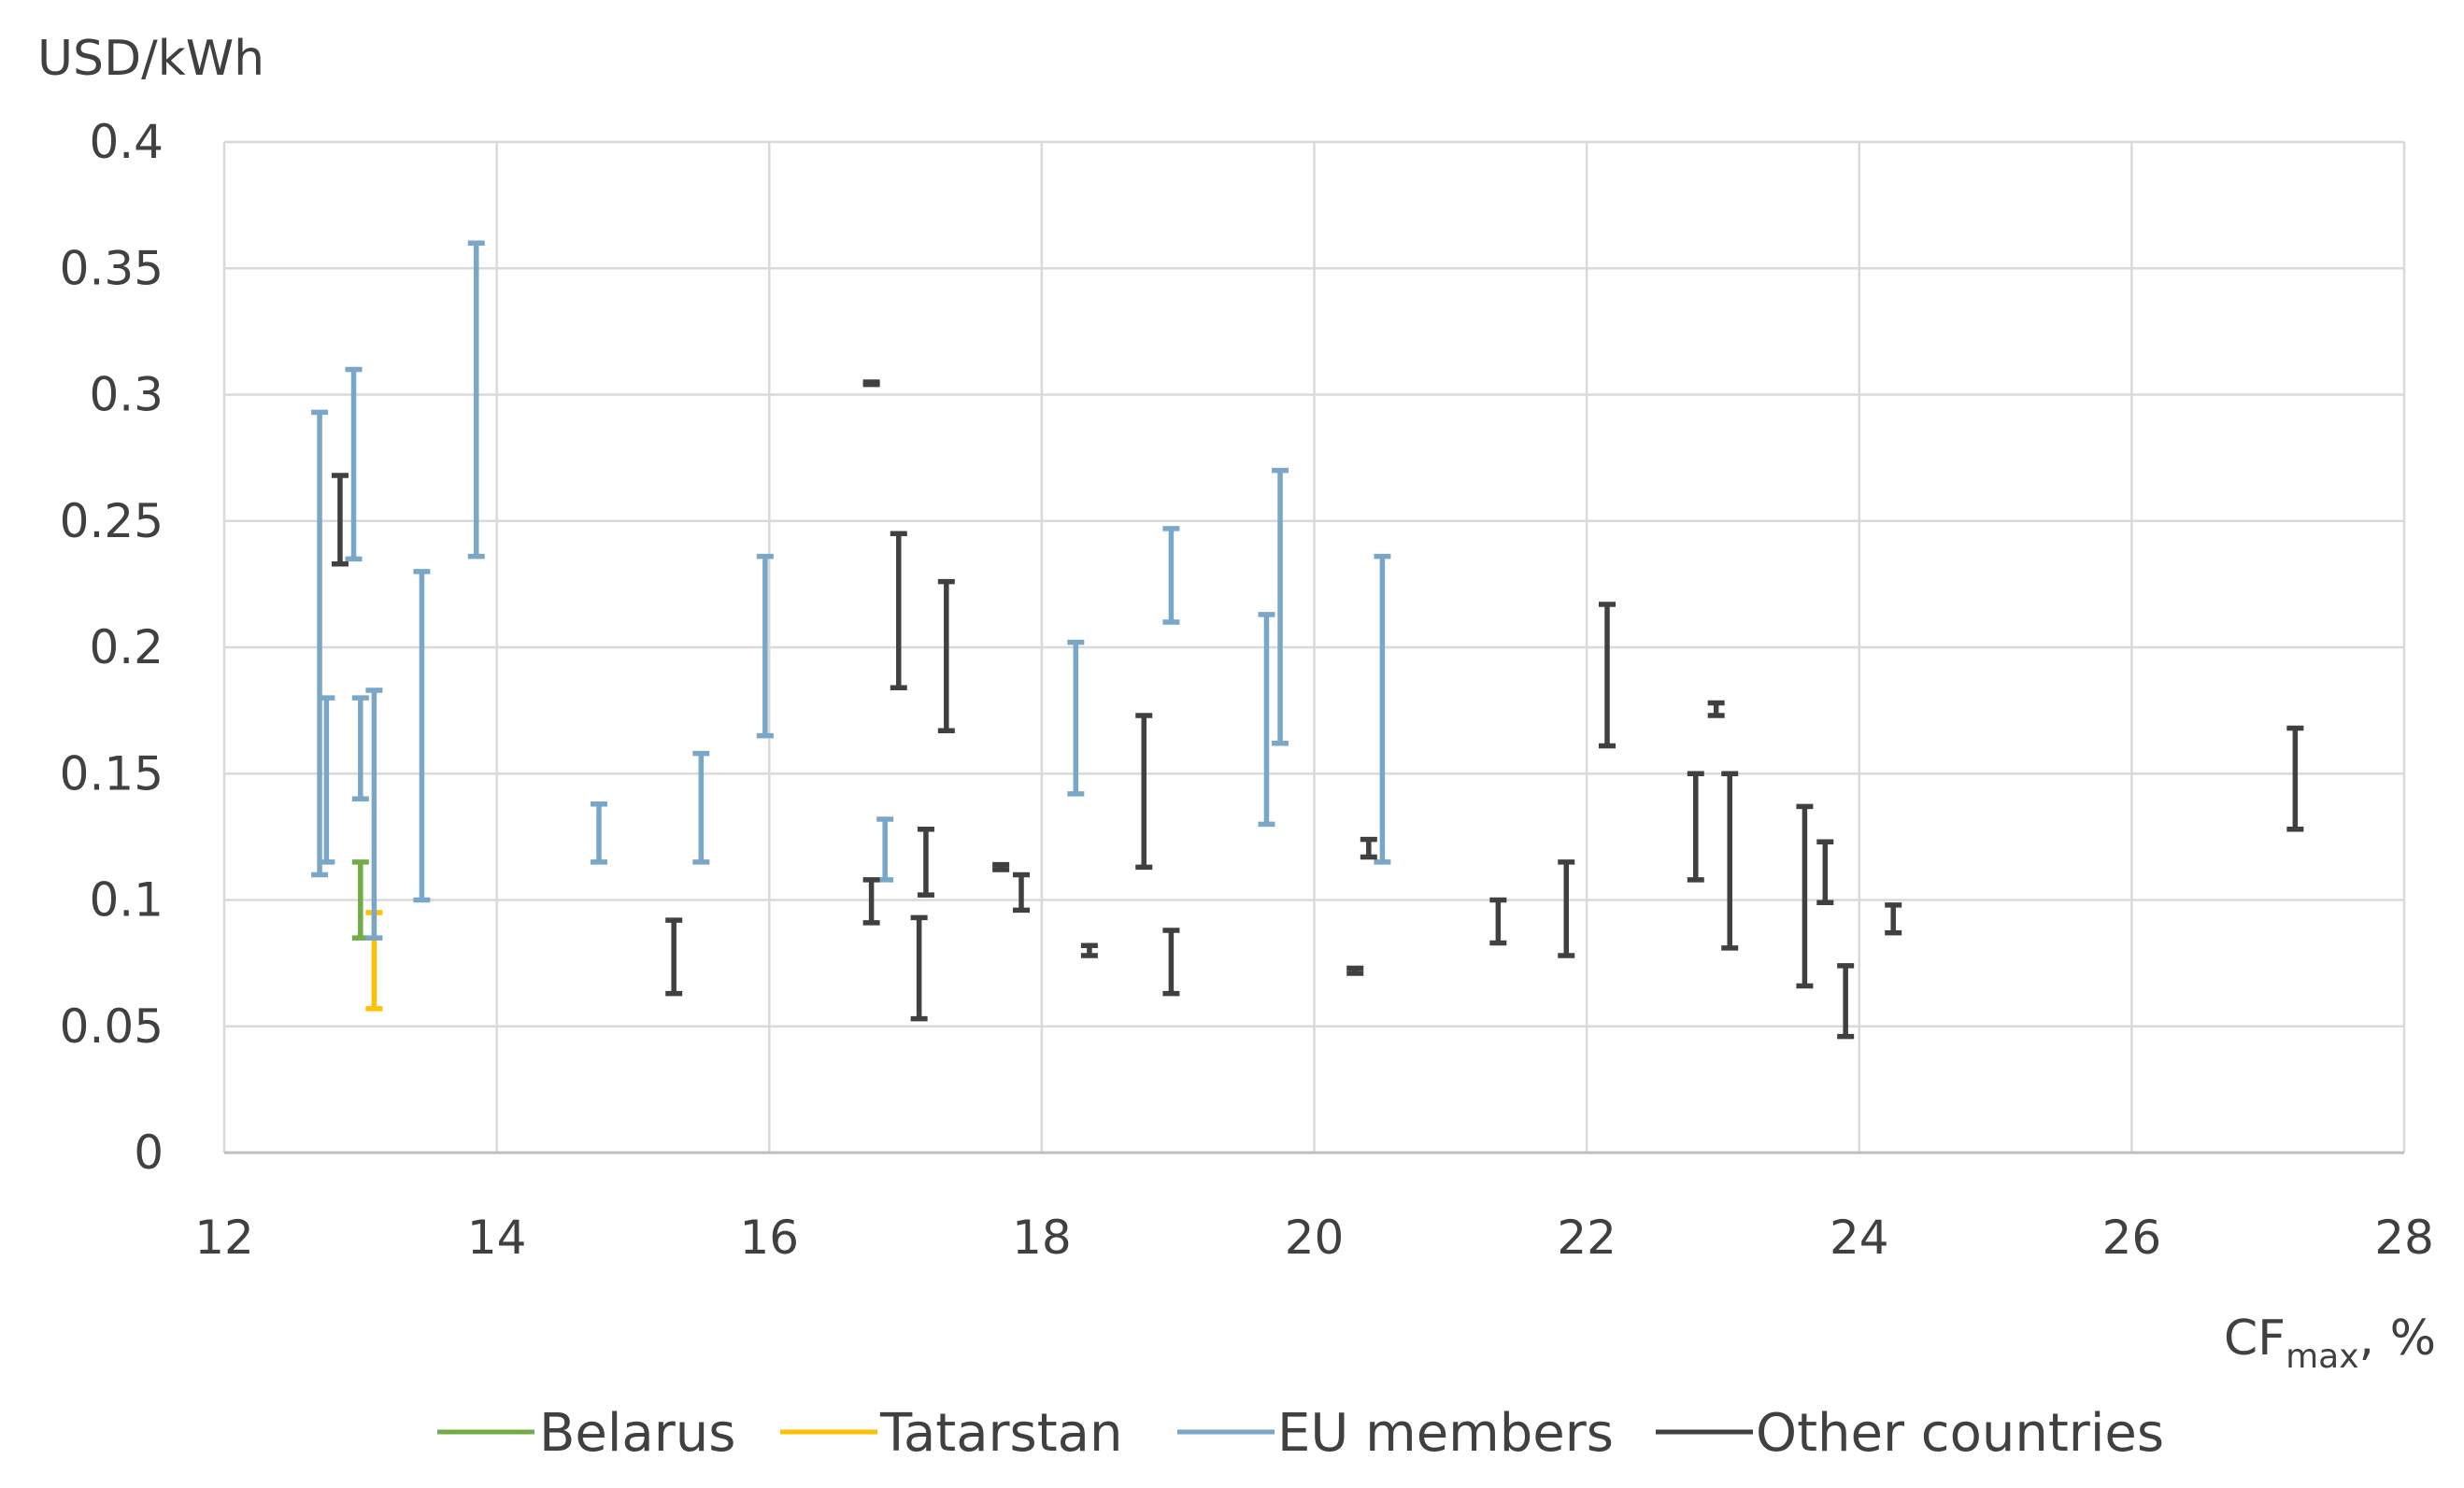 Image resolution: width=2464 pixels, height=1488 pixels. What do you see at coordinates (1042, 1238) in the screenshot?
I see `x-tick-label: 18` at bounding box center [1042, 1238].